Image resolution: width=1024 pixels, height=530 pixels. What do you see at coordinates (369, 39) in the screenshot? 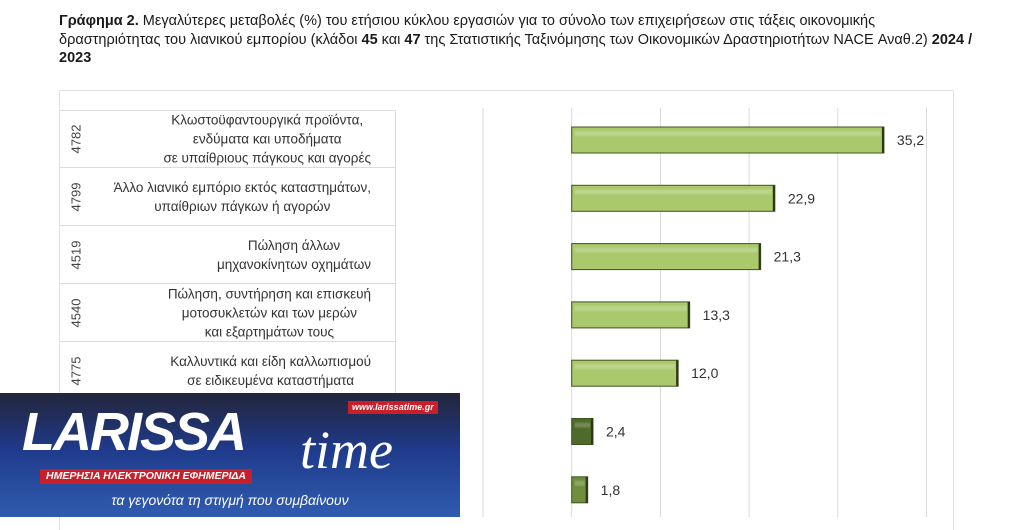
I see `title-k1: 45` at bounding box center [369, 39].